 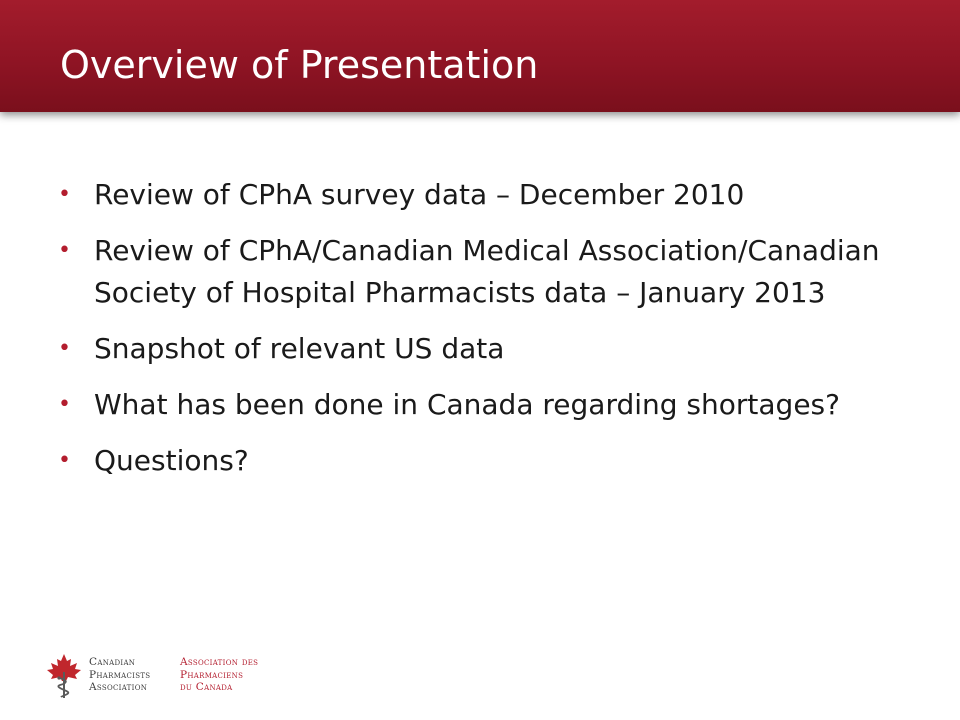 What do you see at coordinates (64, 676) in the screenshot?
I see `maple-leaf-caduceus-icon` at bounding box center [64, 676].